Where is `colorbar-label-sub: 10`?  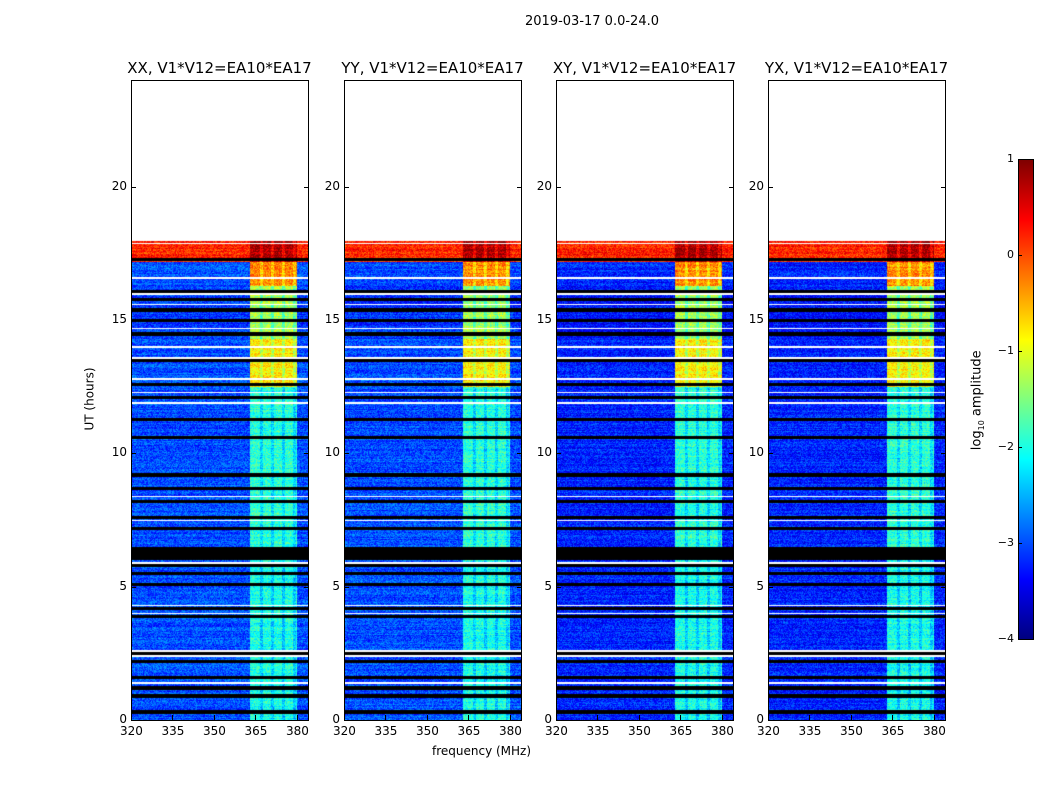
colorbar-label-sub: 10 is located at coordinates (982, 425).